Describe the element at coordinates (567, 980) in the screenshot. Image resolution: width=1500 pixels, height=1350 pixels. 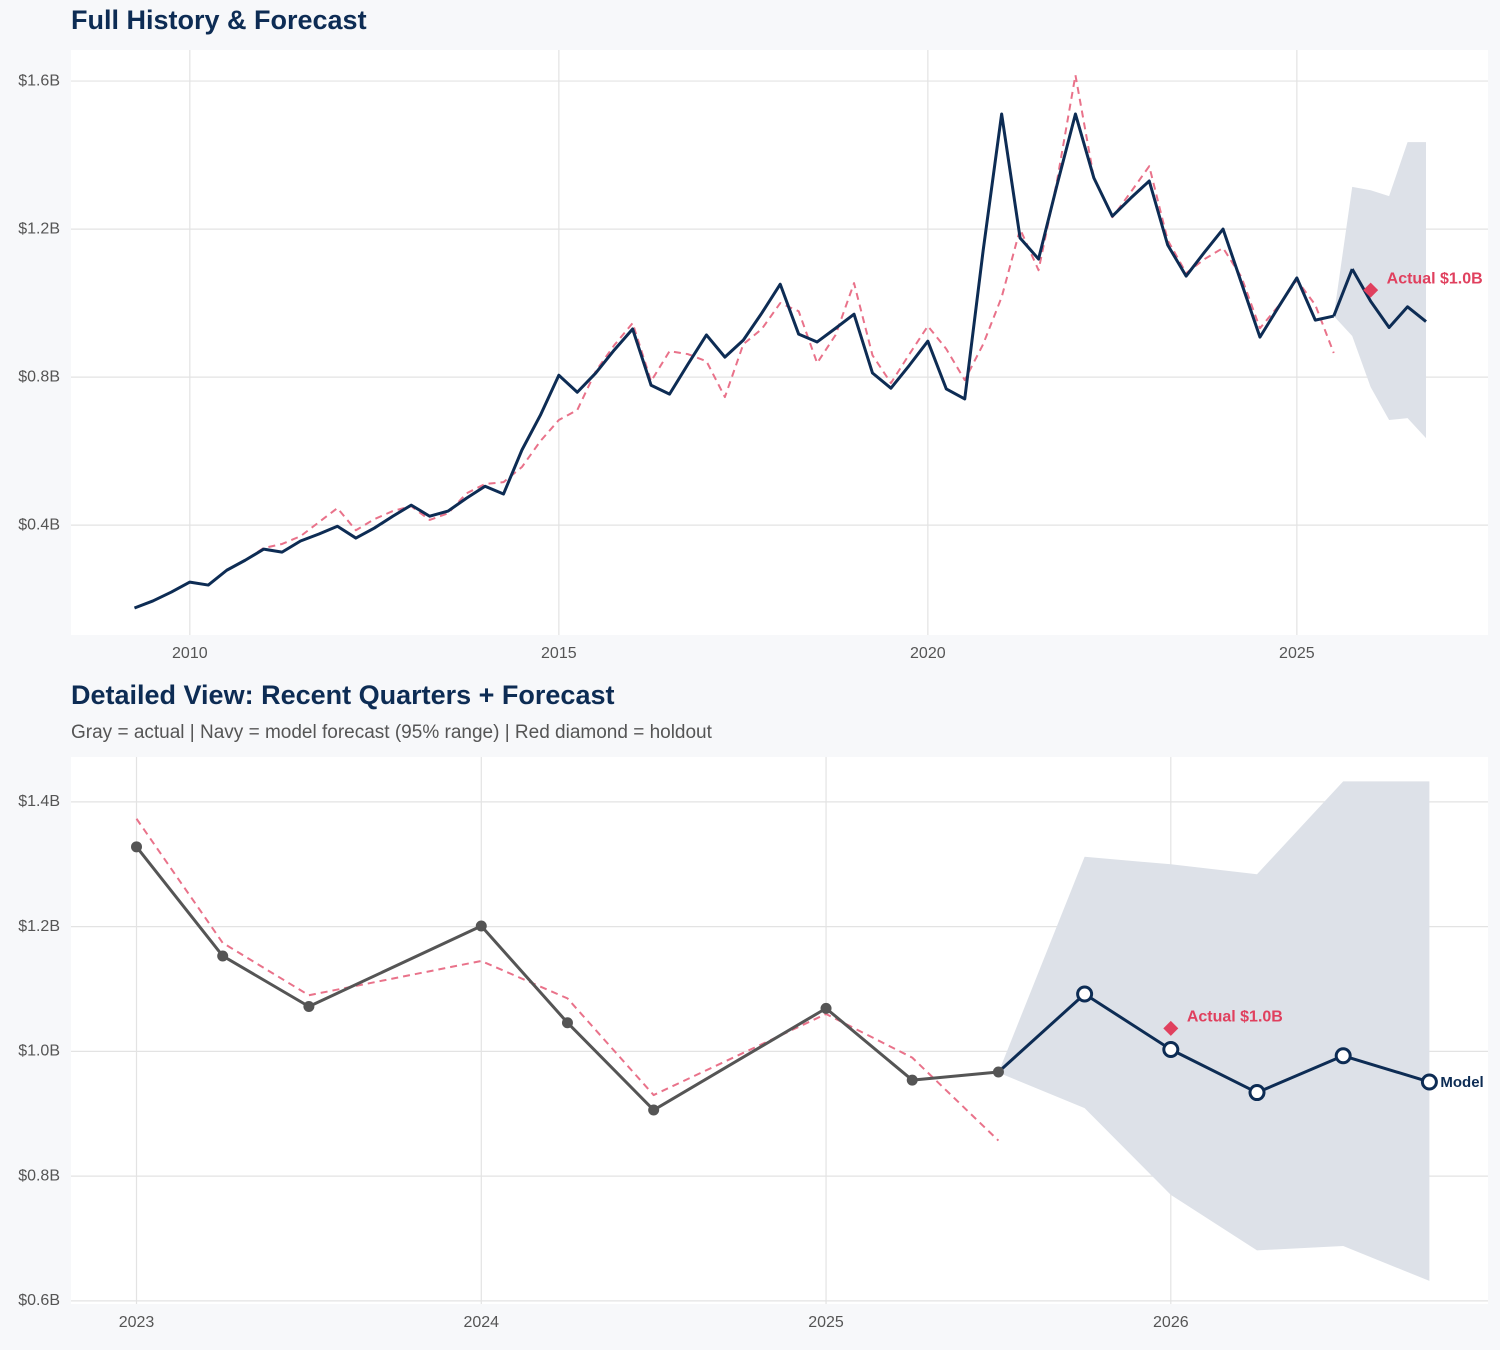
I see `fitted-line` at that location.